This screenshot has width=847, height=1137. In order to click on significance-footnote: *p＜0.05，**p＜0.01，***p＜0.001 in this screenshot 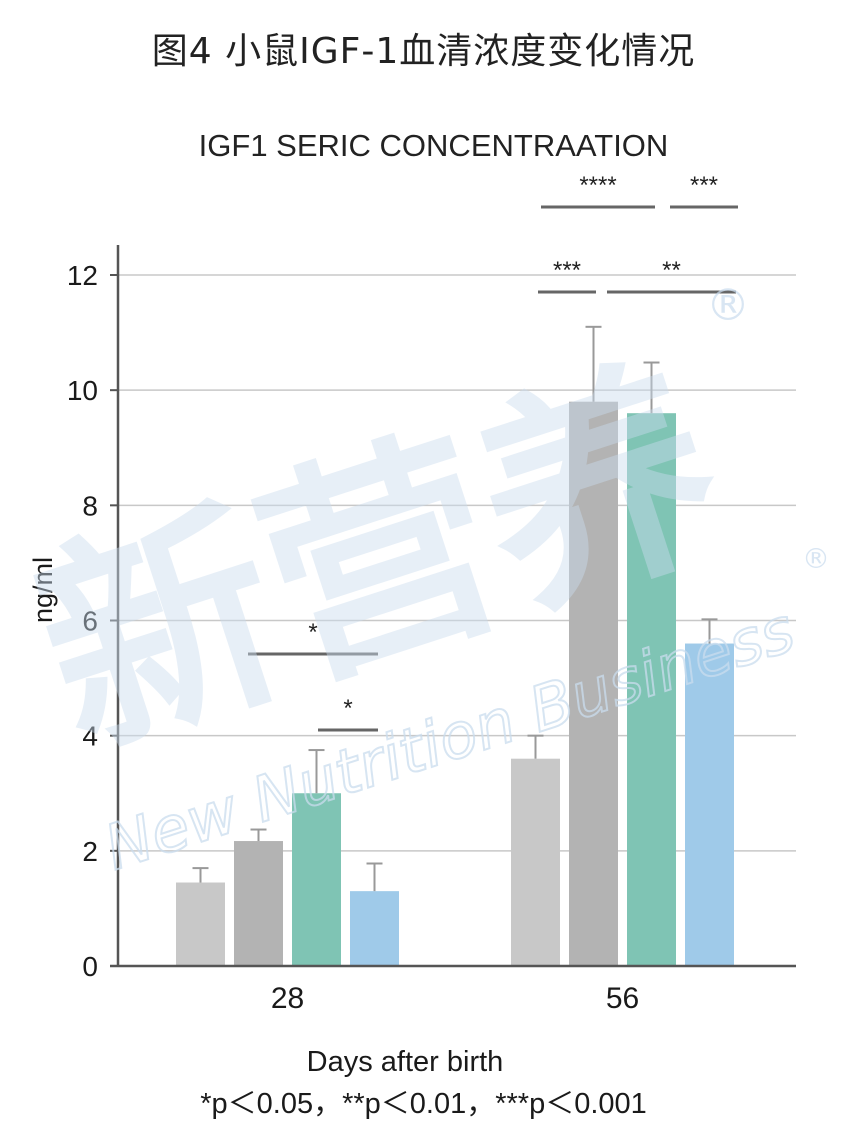, I will do `click(423, 1104)`.